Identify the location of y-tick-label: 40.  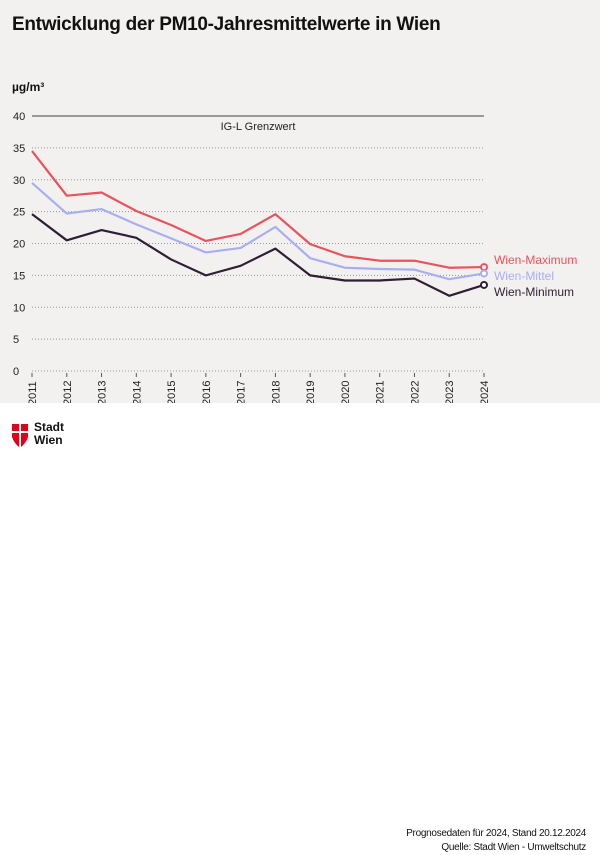
(19, 117).